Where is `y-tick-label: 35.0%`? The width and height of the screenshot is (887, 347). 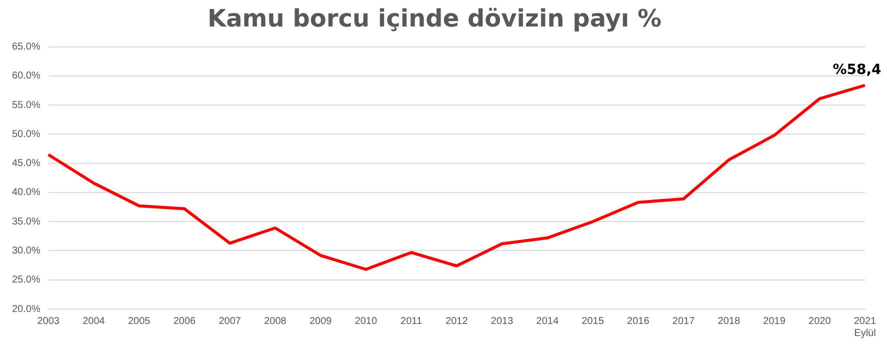 y-tick-label: 35.0% is located at coordinates (26, 222).